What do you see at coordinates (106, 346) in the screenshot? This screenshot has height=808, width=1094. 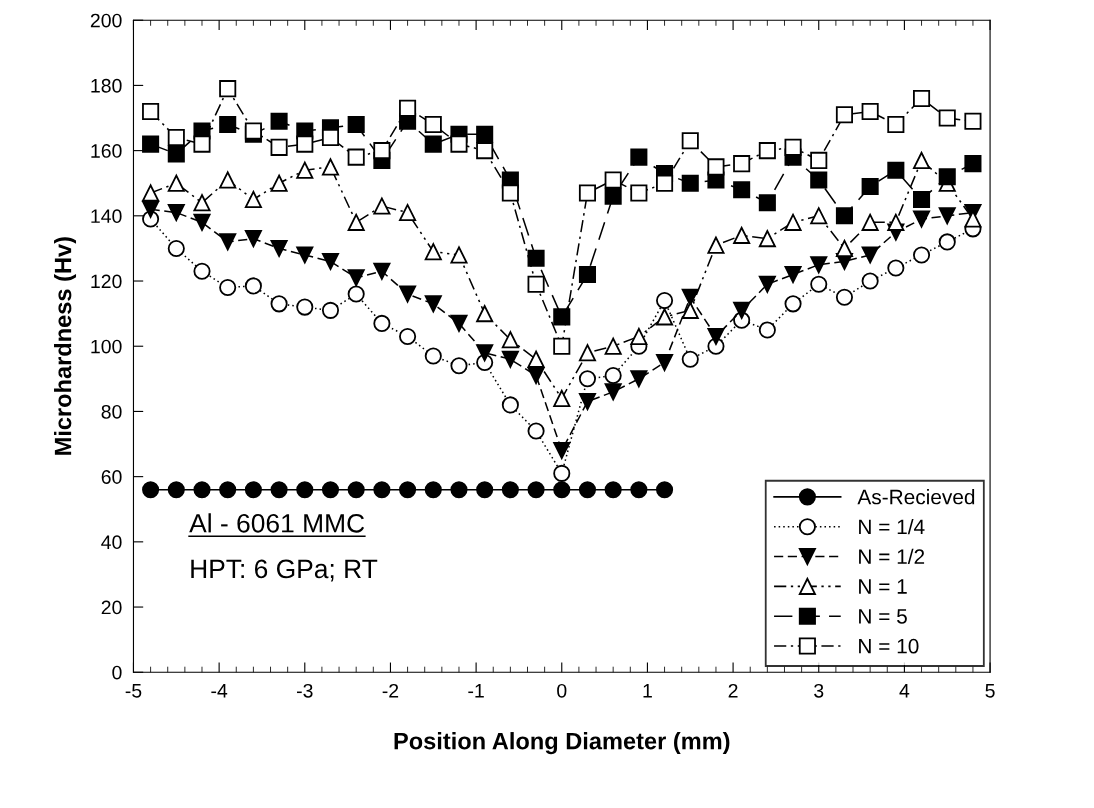 I see `y-tick-label: 100` at bounding box center [106, 346].